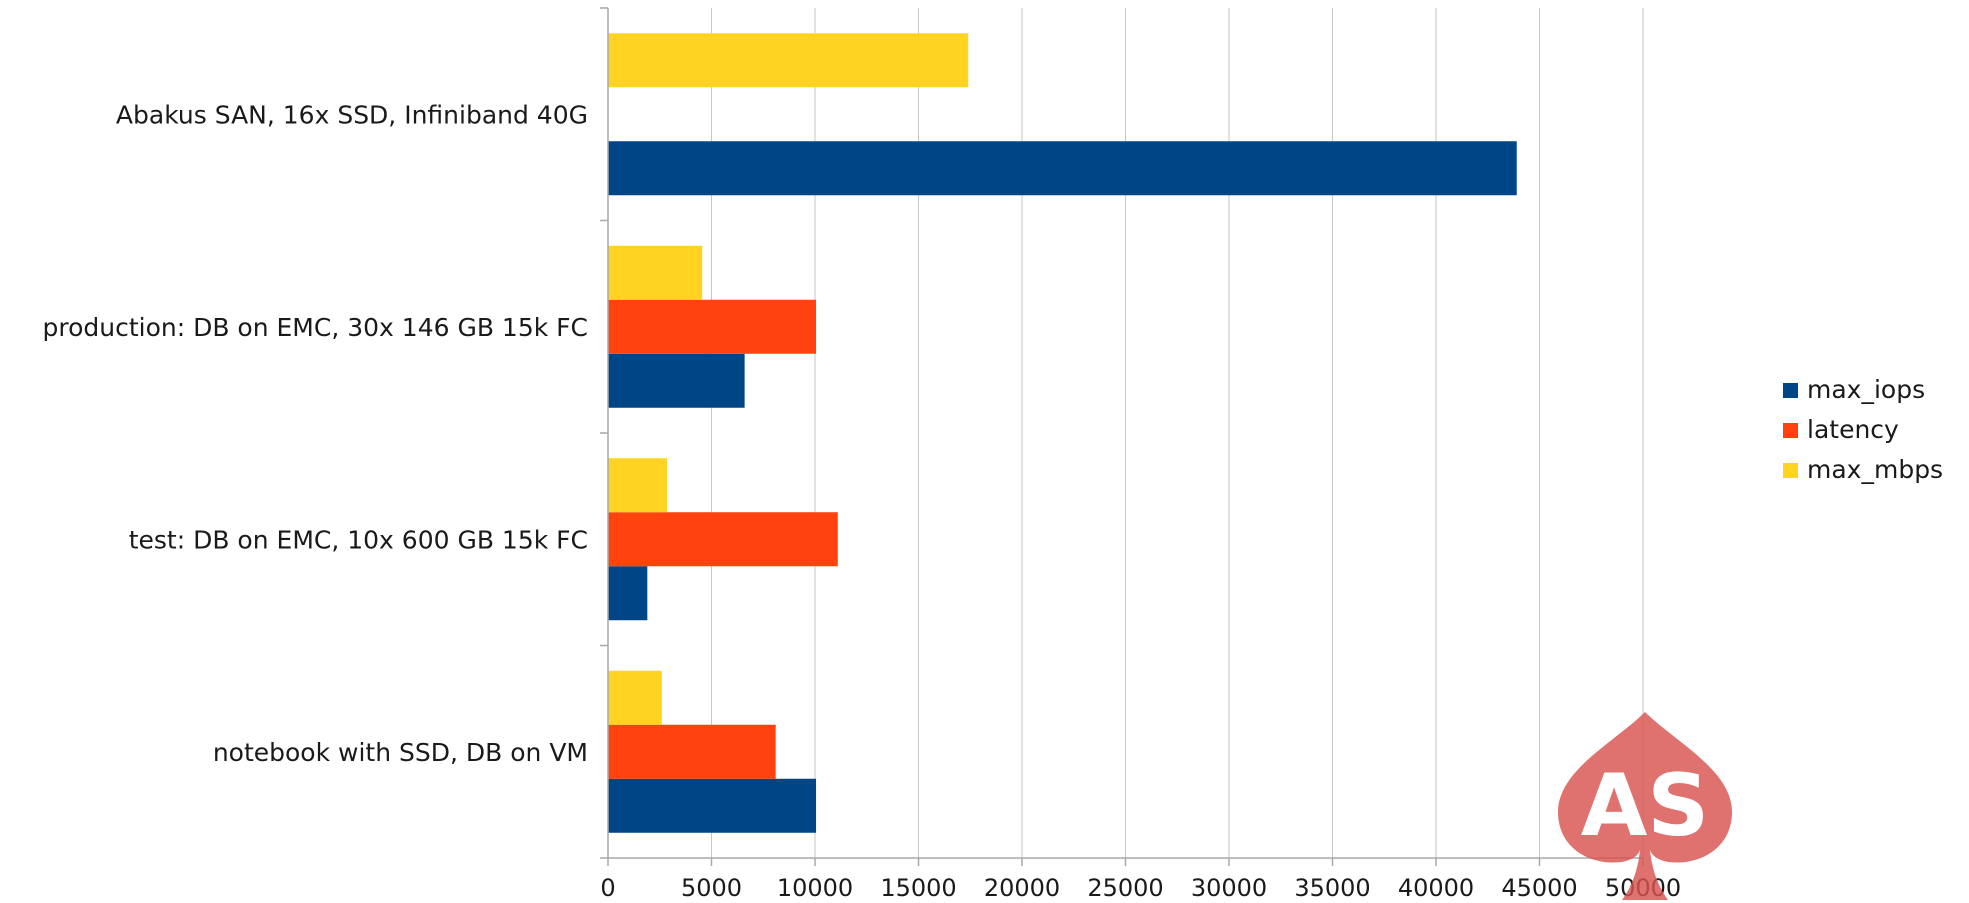 The width and height of the screenshot is (1969, 903). What do you see at coordinates (1853, 429) in the screenshot?
I see `legend-label: latency` at bounding box center [1853, 429].